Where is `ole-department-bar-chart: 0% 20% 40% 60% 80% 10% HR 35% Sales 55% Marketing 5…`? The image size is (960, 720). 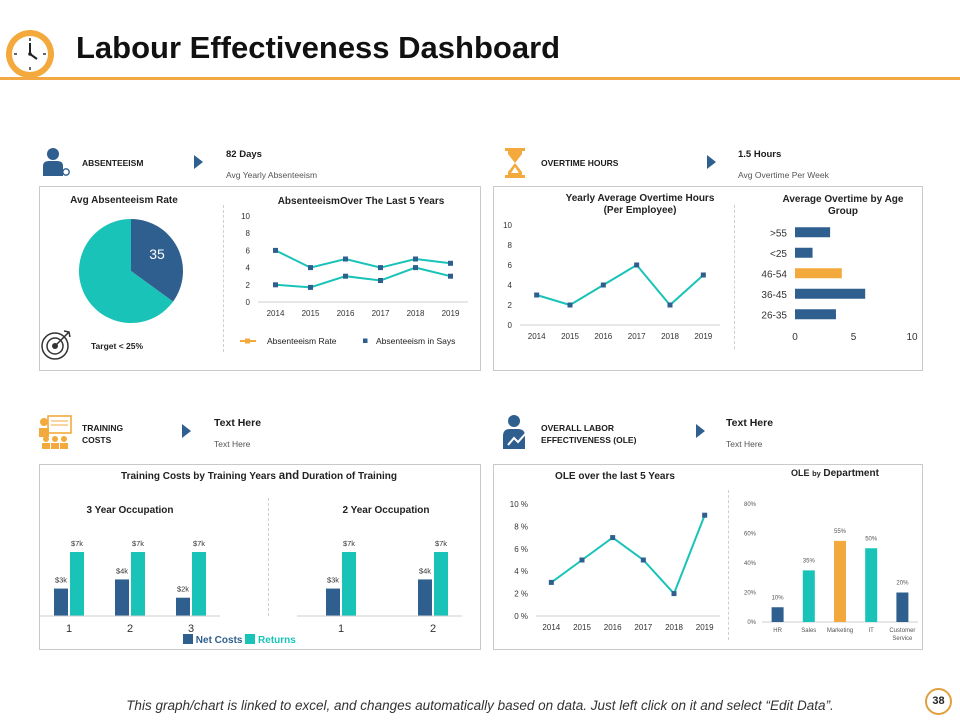 ole-department-bar-chart: 0% 20% 40% 60% 80% 10% HR 35% Sales 55% Marketing 5… is located at coordinates (831, 572).